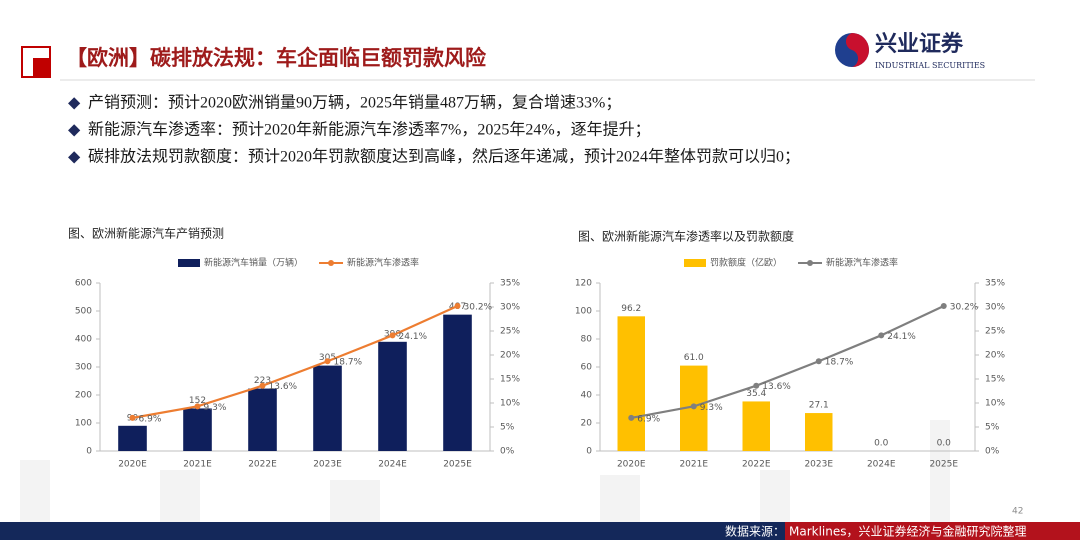 This screenshot has height=540, width=1080. Describe the element at coordinates (1017, 512) in the screenshot. I see `page-number: 42` at that location.